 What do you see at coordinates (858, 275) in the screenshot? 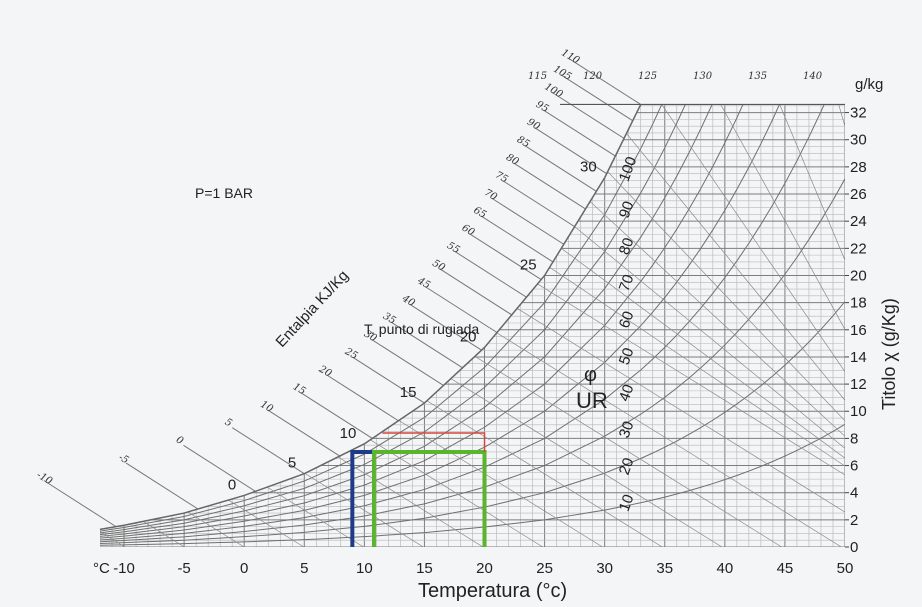
I see `y-tick-label: 20` at bounding box center [858, 275].